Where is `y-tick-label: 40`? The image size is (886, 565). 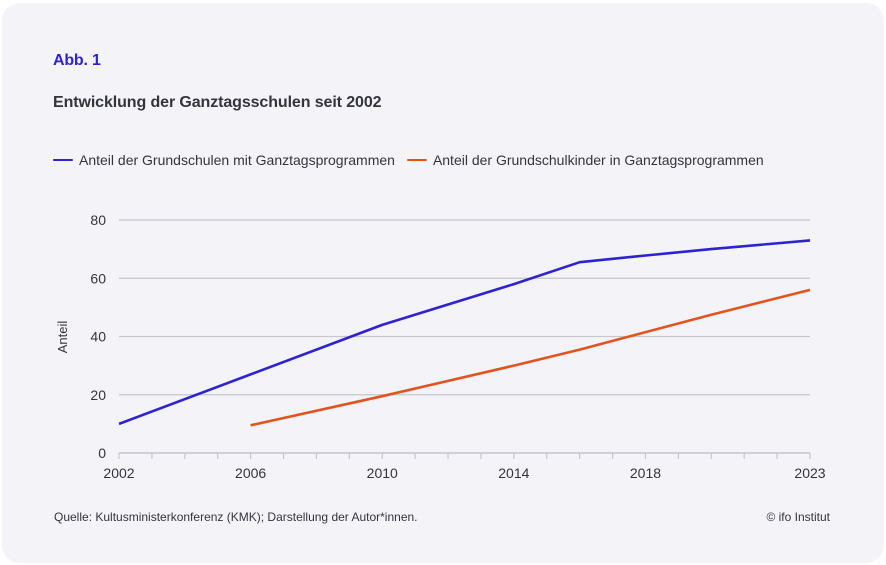 y-tick-label: 40 is located at coordinates (98, 337).